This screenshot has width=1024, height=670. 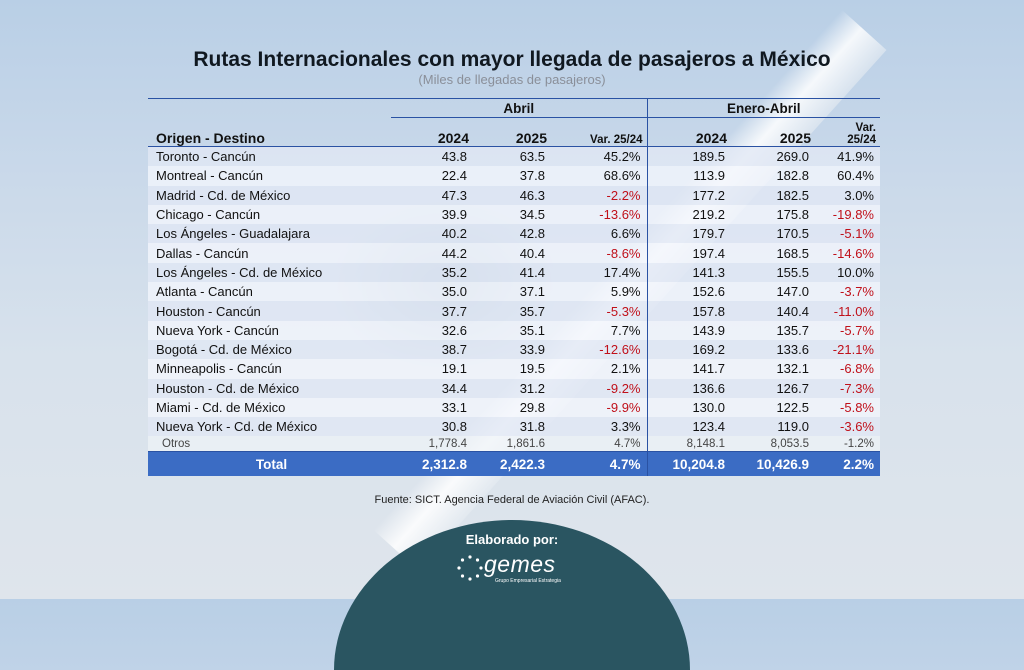 What do you see at coordinates (269, 108) in the screenshot?
I see `group-header-empty` at bounding box center [269, 108].